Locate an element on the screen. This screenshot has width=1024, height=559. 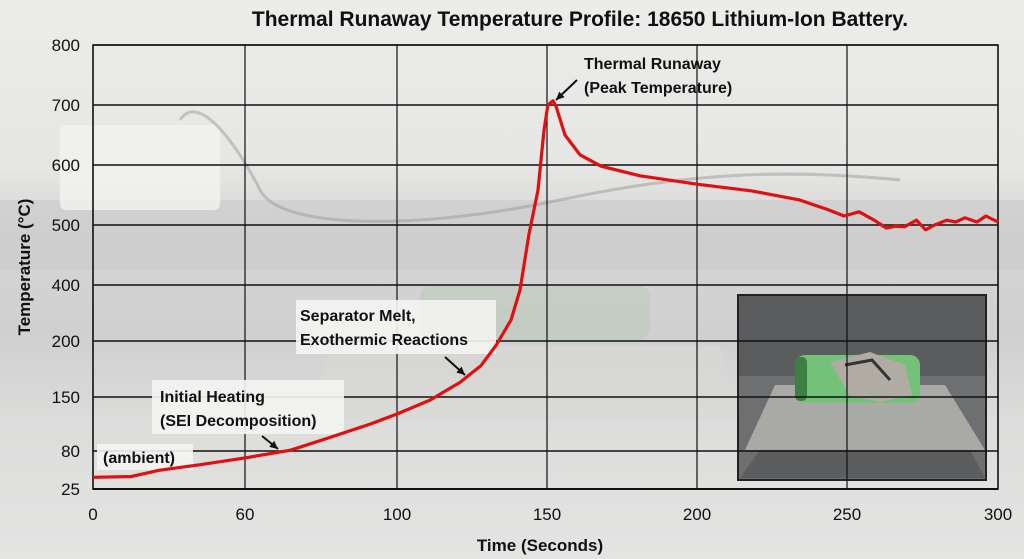
x-tick-label: 300 is located at coordinates (998, 514).